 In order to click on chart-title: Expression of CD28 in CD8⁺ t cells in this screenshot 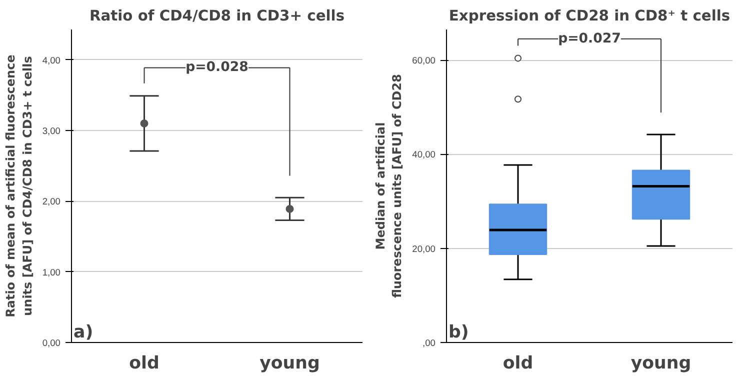, I will do `click(589, 16)`.